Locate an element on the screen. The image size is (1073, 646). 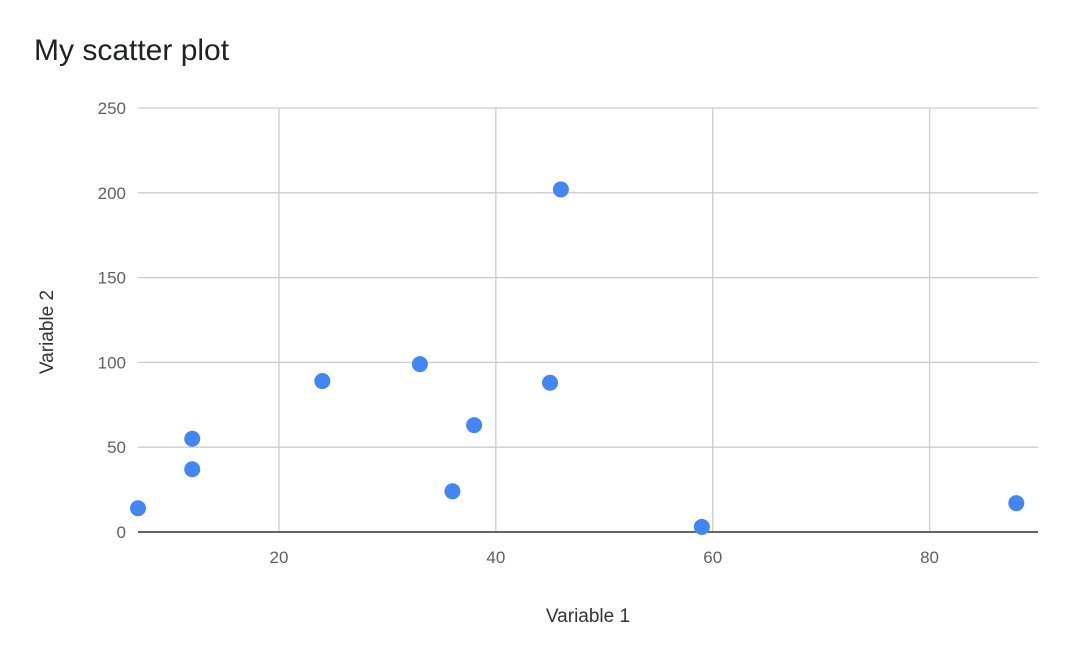
x-tick-label: 80 is located at coordinates (929, 557).